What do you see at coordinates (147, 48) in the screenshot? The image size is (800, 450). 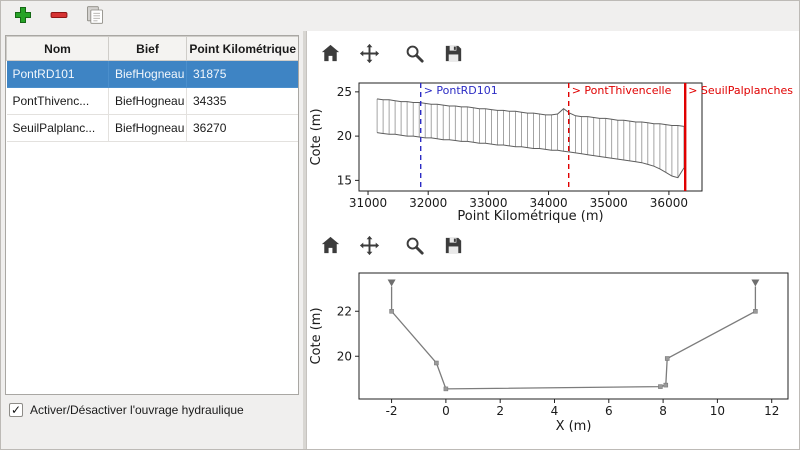 I see `column-header-bief: Bief` at bounding box center [147, 48].